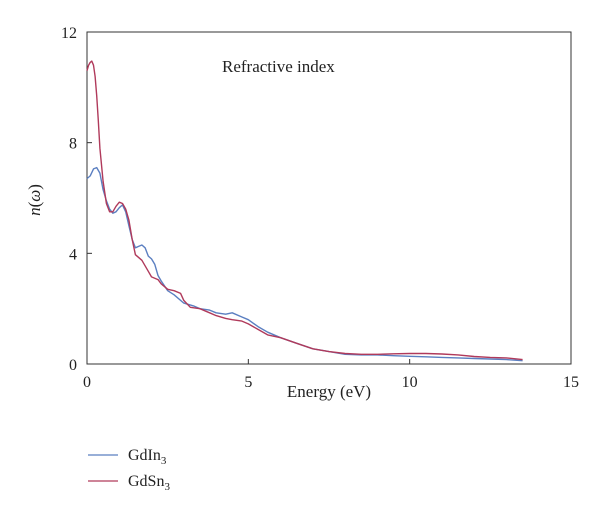 This screenshot has height=515, width=600. What do you see at coordinates (331, 375) in the screenshot?
I see `x-axis-ticks: 0 5 10 15` at bounding box center [331, 375].